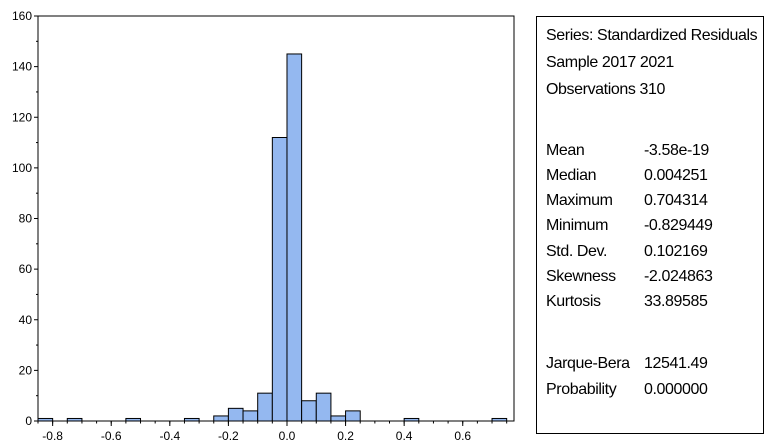 The height and width of the screenshot is (448, 769). What do you see at coordinates (272, 432) in the screenshot?
I see `x-axis: -0.8 -0.6 -0.4 -0.2 0.0 0.2 0.4 0.6` at bounding box center [272, 432].